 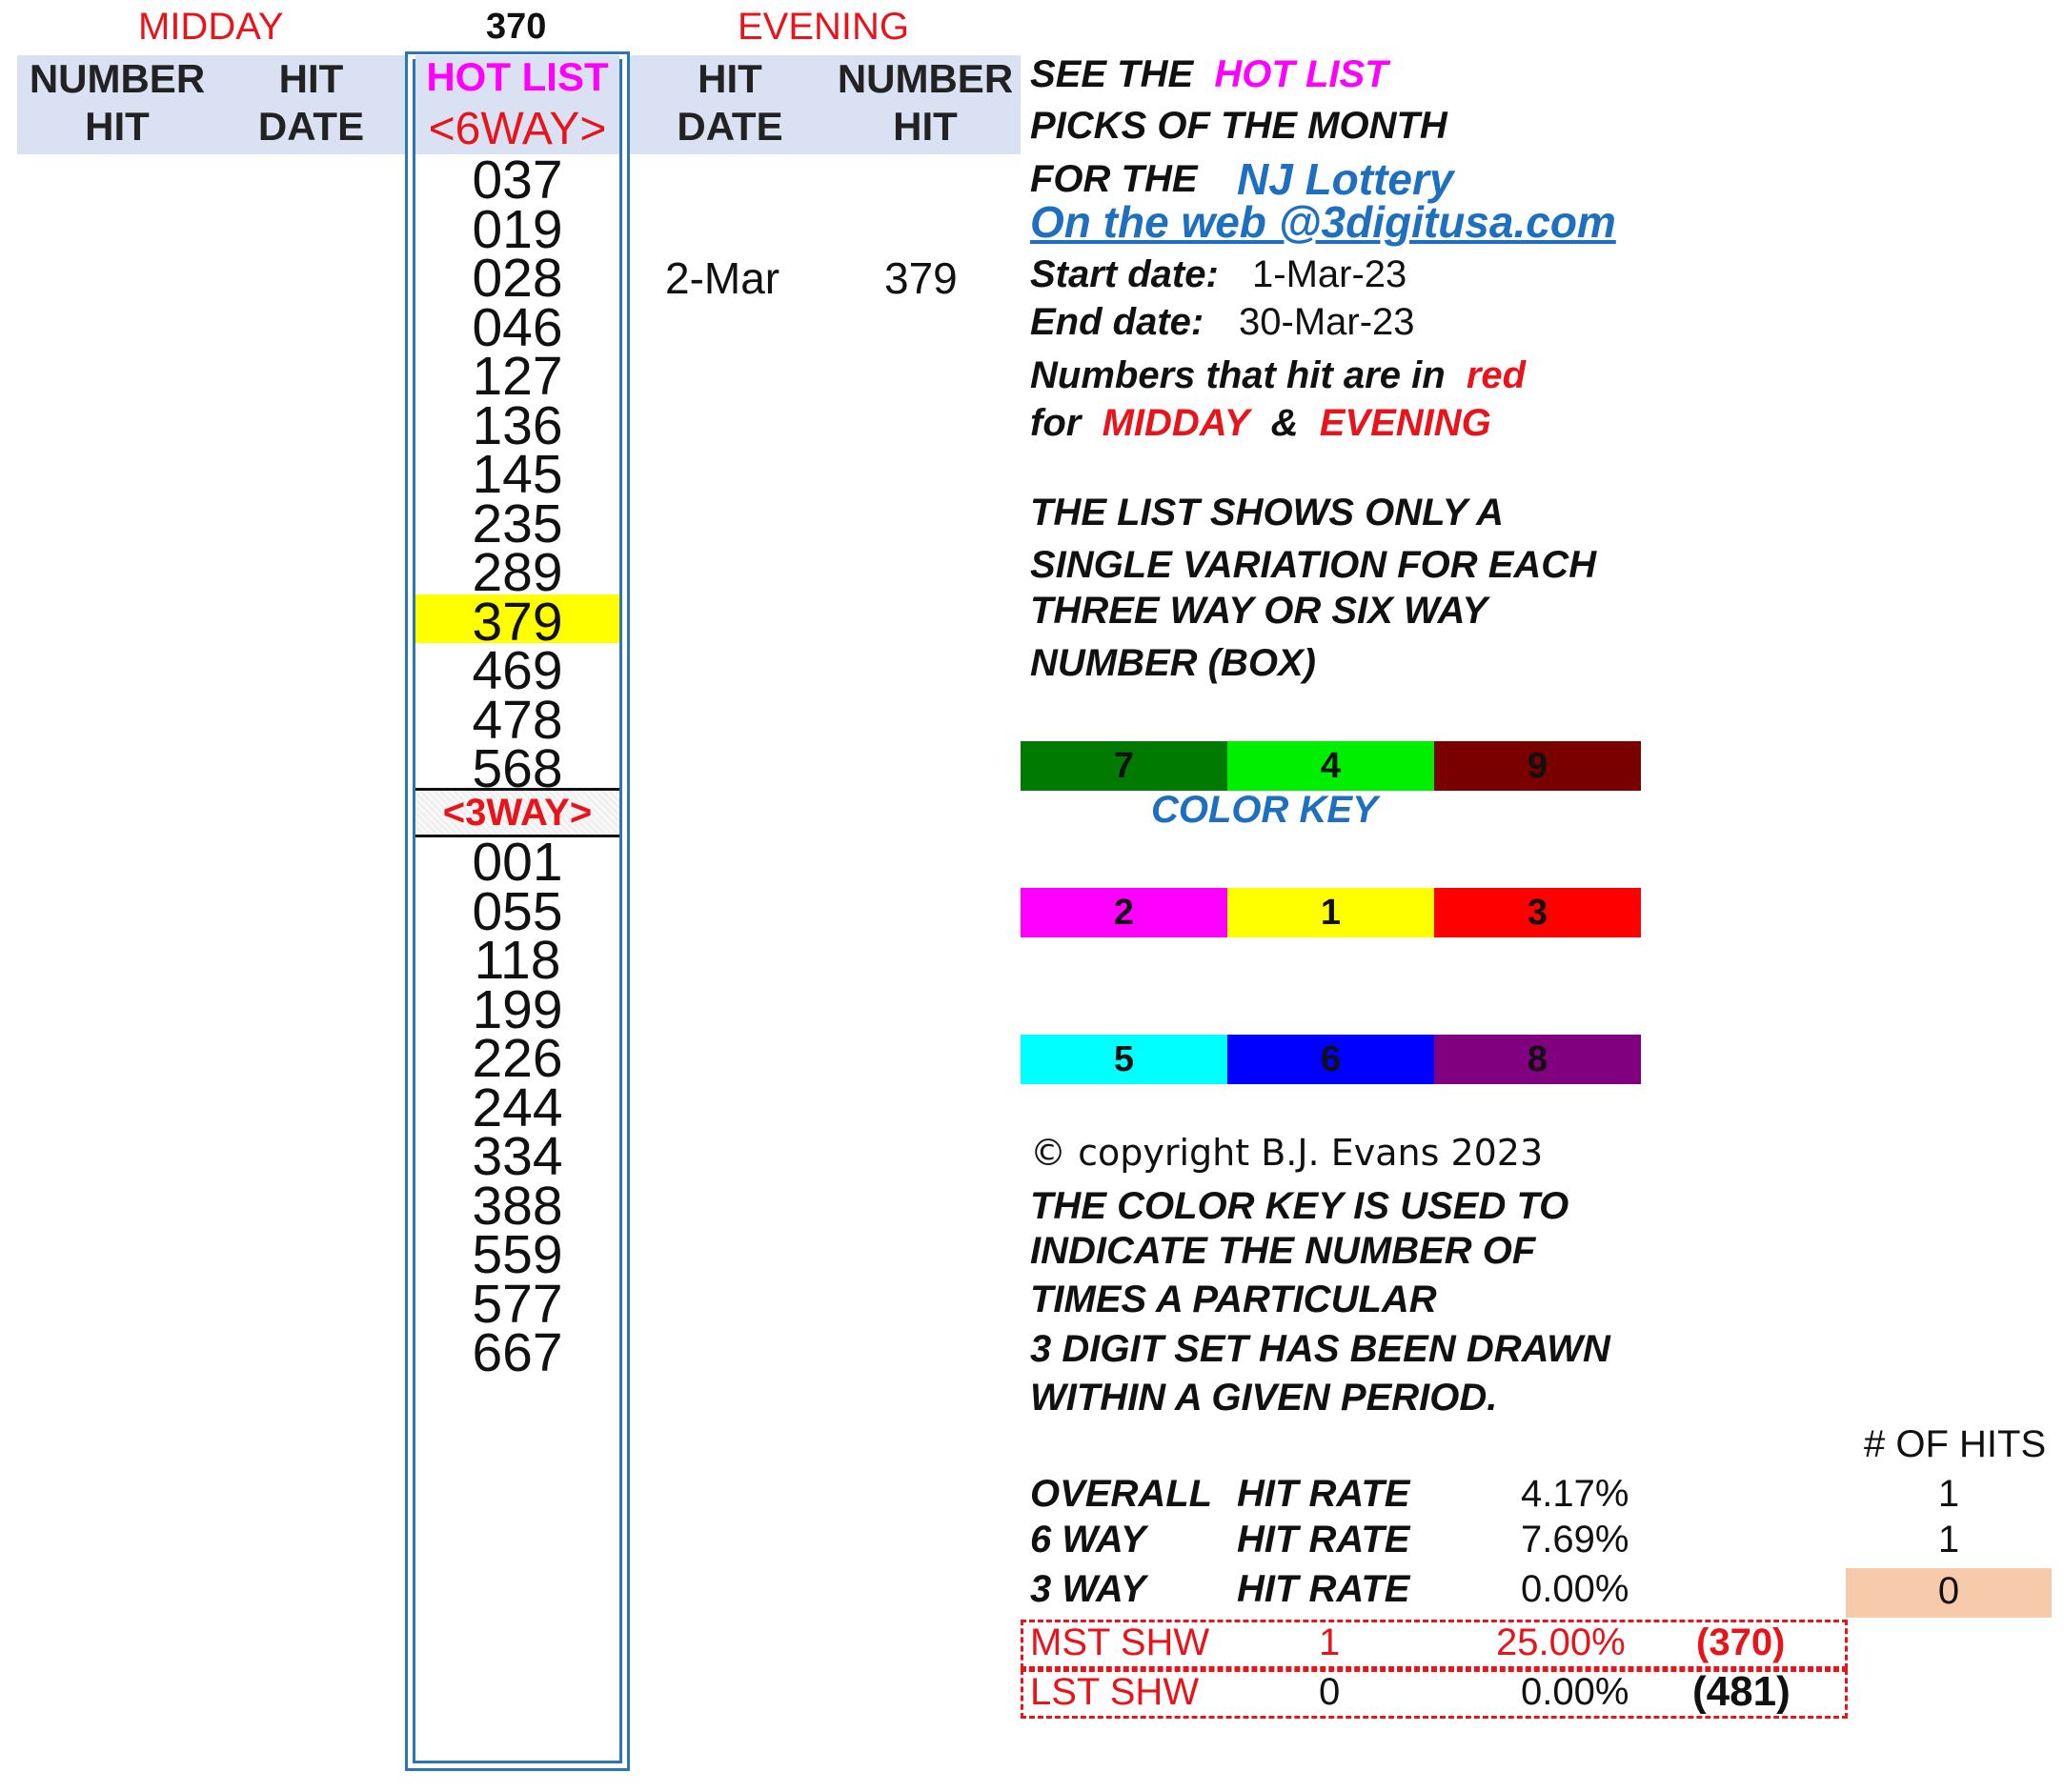 I want to click on color-key-swatch: 6, so click(x=1330, y=1059).